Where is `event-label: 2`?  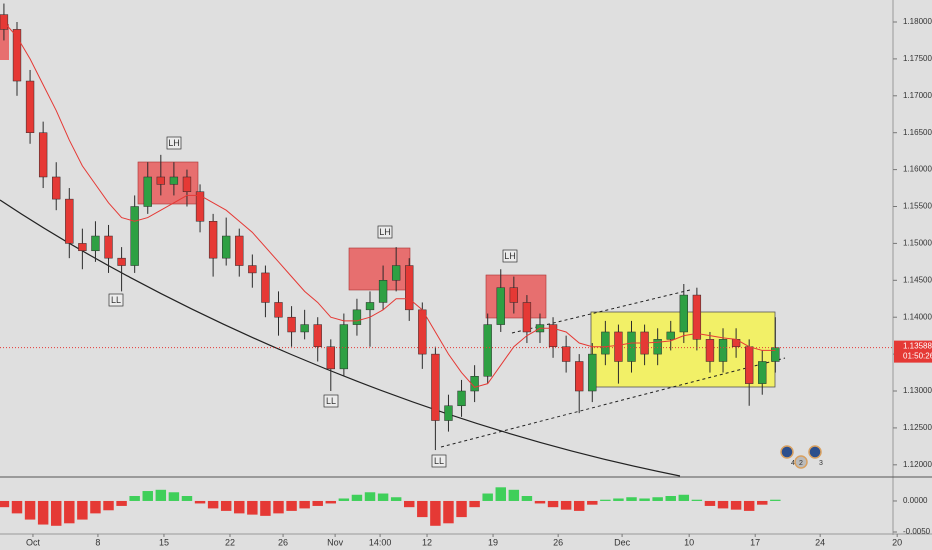 event-label: 2 is located at coordinates (801, 463).